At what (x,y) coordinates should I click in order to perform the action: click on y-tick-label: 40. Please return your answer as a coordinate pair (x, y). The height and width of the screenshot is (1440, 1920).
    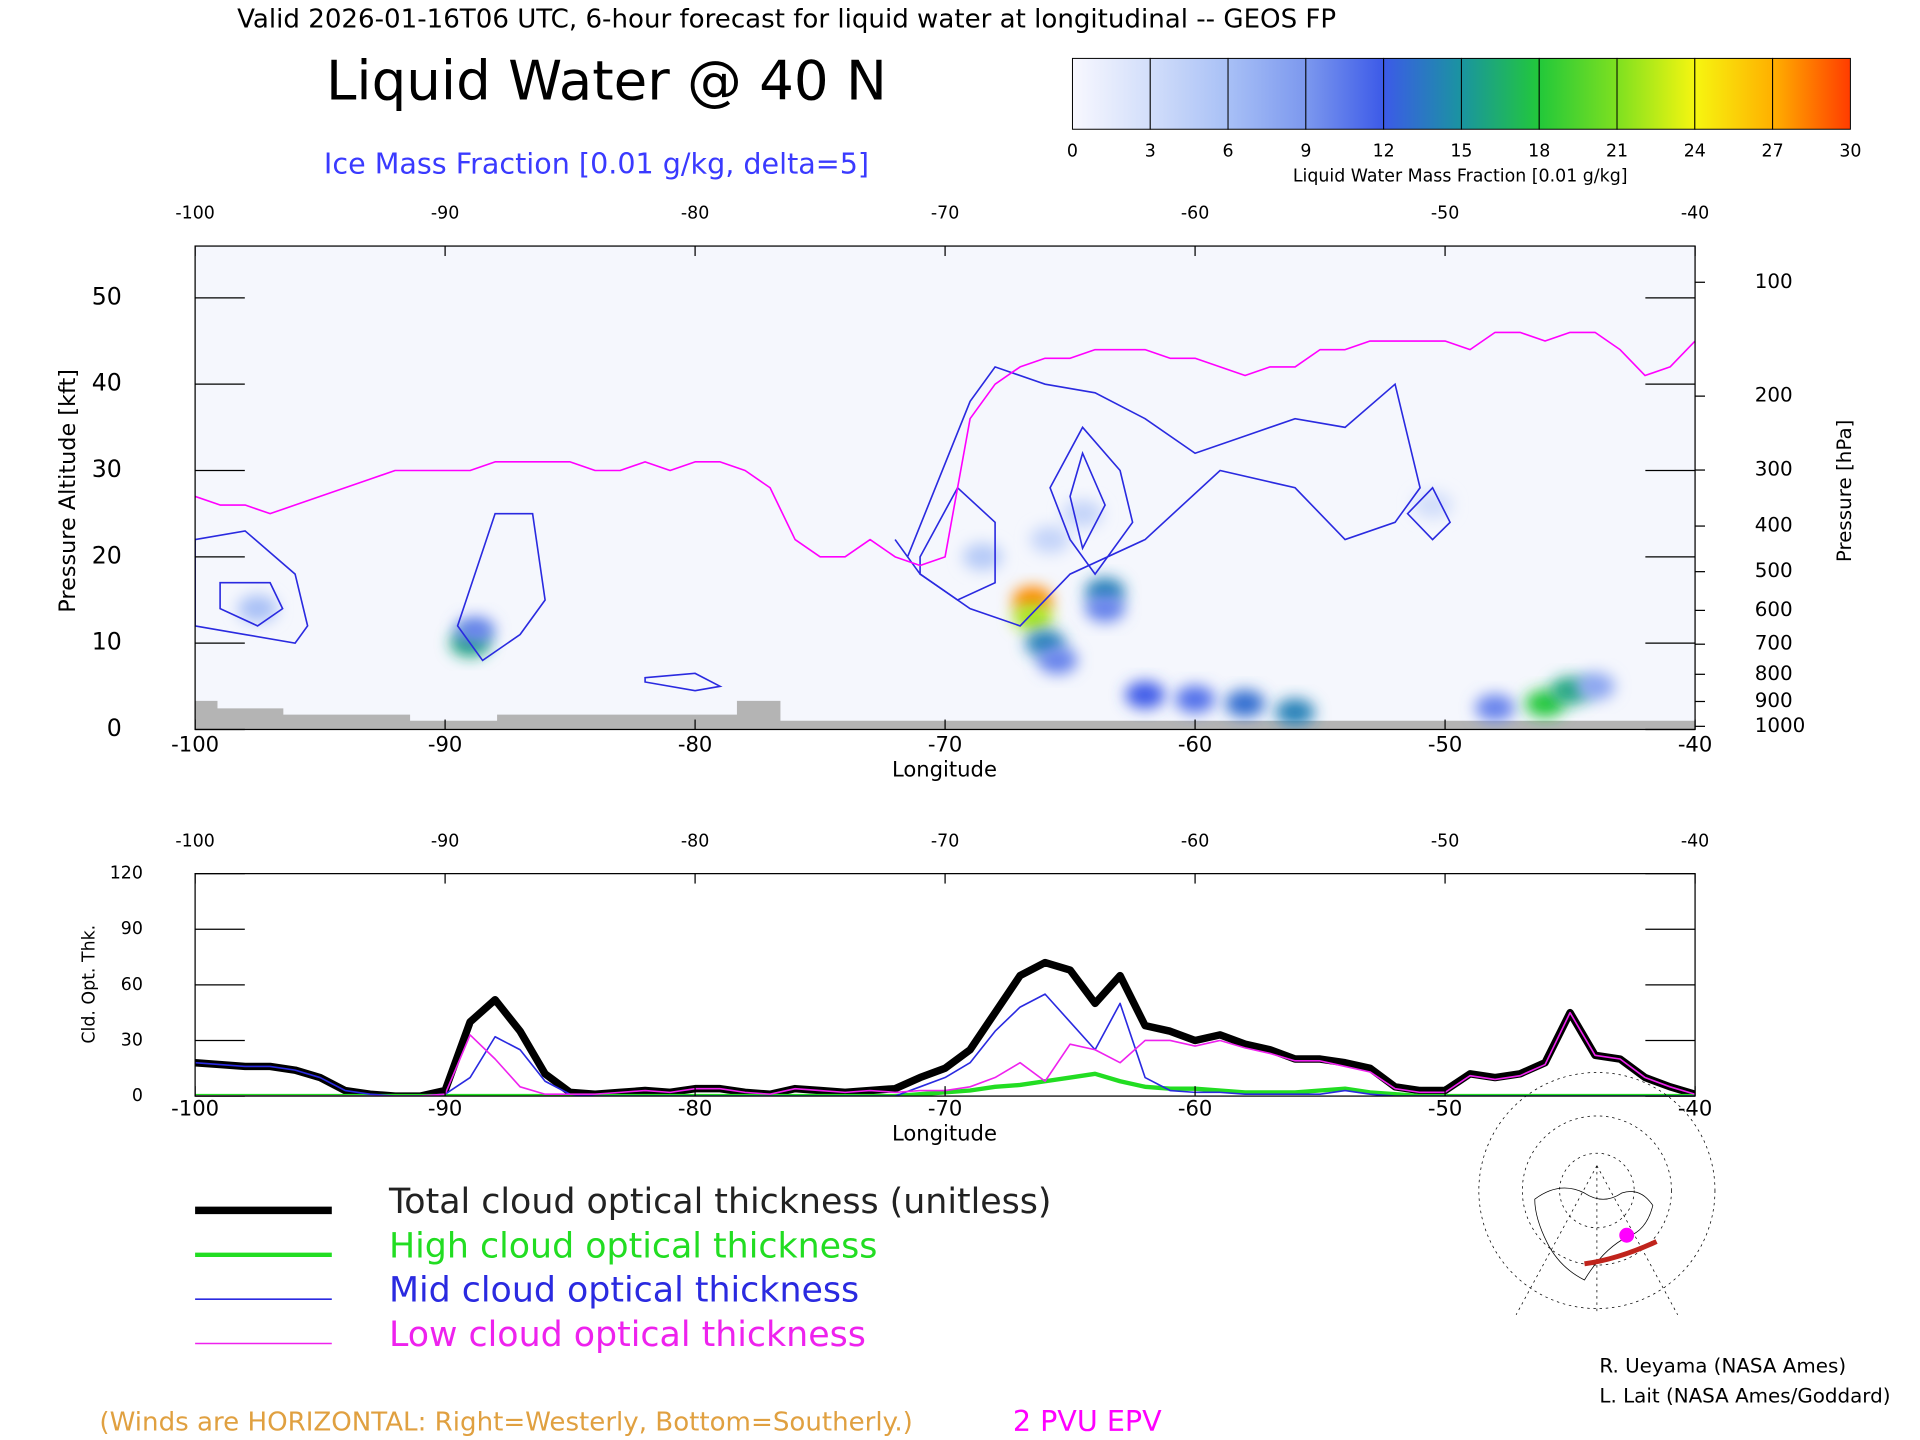
    Looking at the image, I should click on (107, 383).